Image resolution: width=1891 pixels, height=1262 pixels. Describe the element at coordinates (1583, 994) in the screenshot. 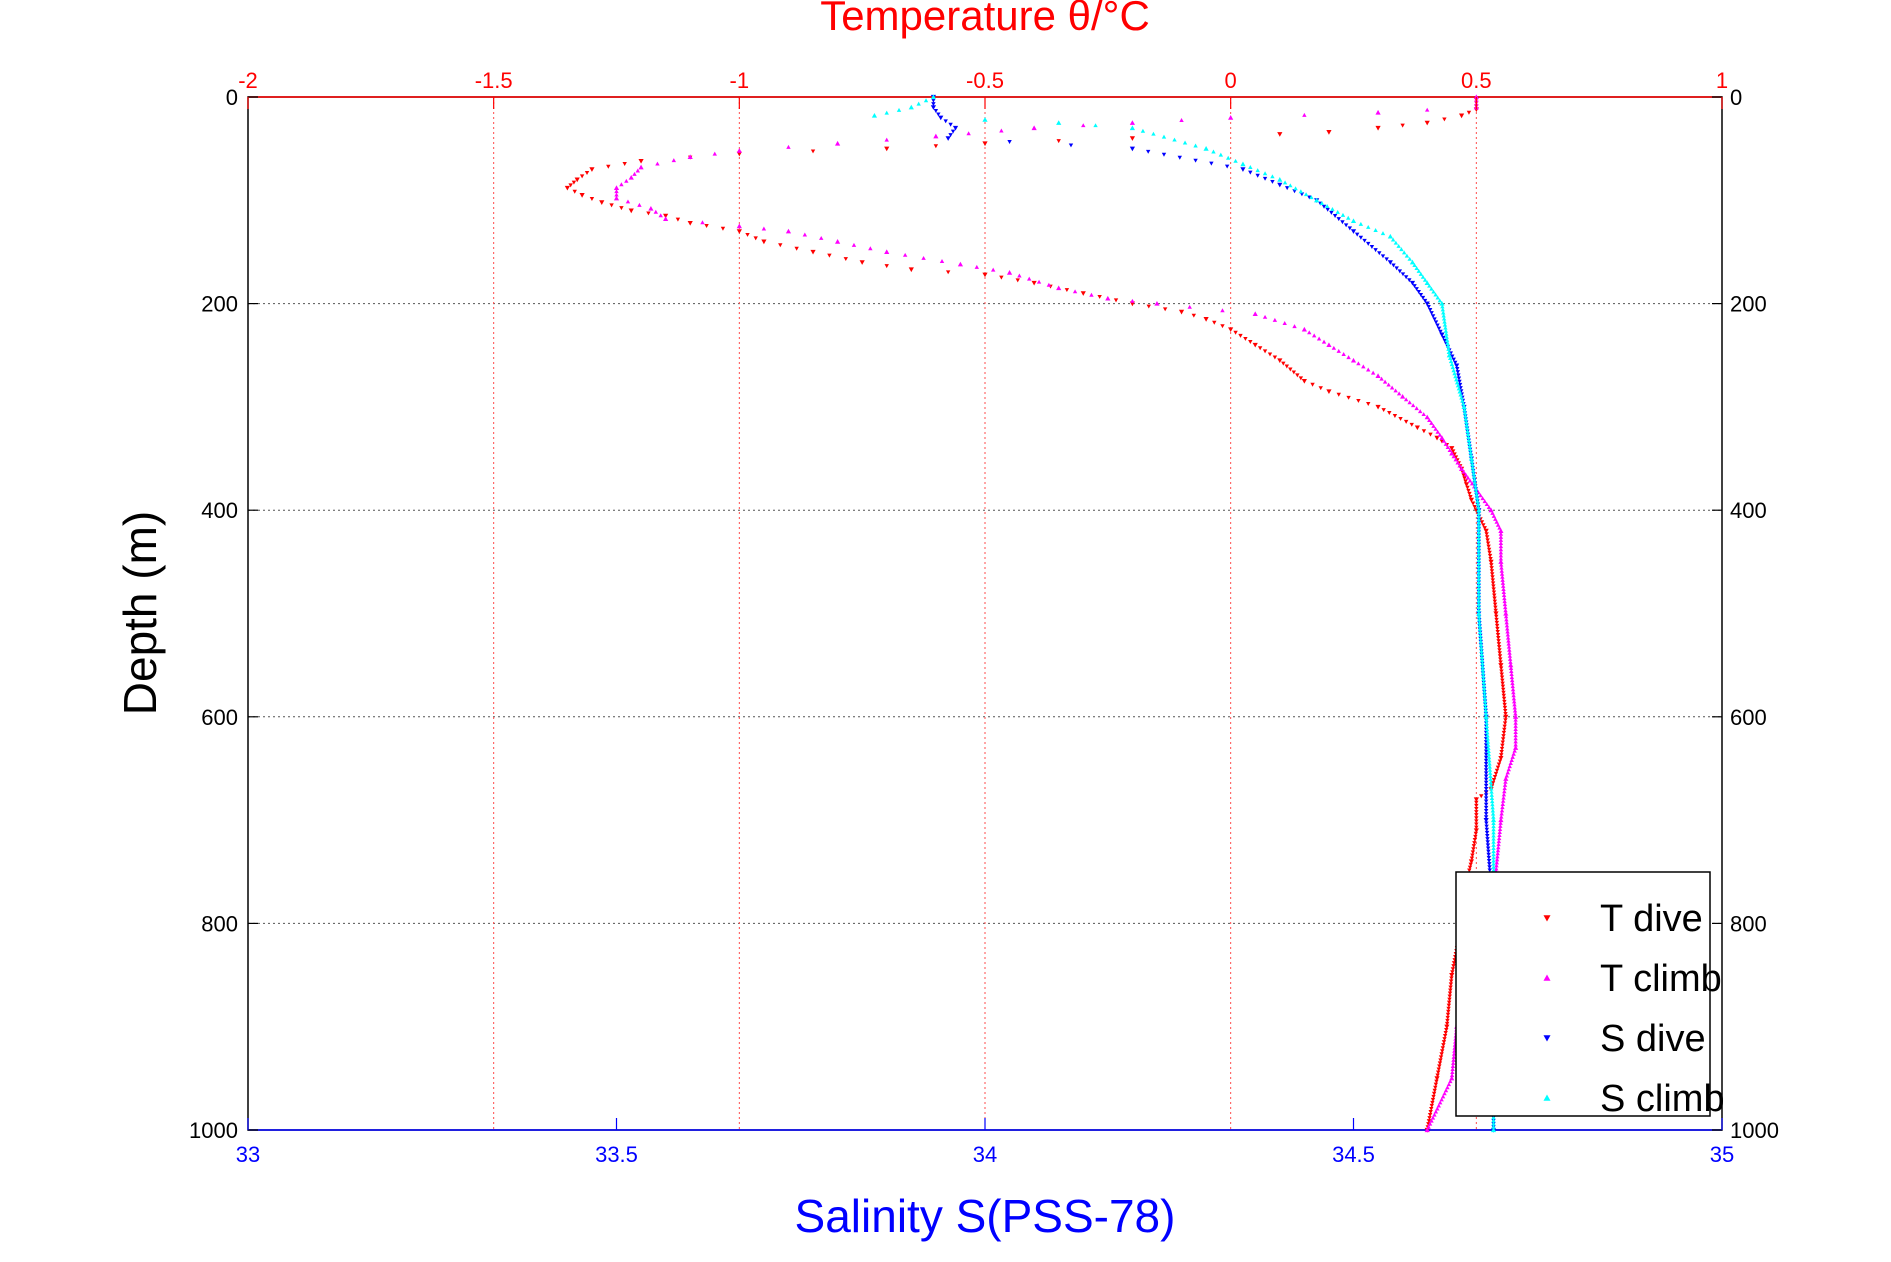

I see `legend-box` at that location.